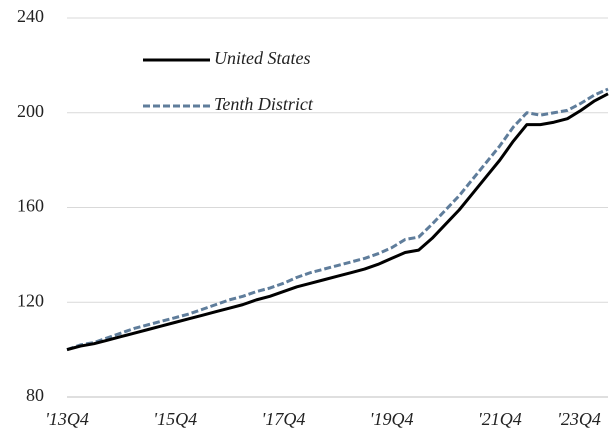 The image size is (615, 447). Describe the element at coordinates (35, 395) in the screenshot. I see `y-tick-label: 80` at that location.